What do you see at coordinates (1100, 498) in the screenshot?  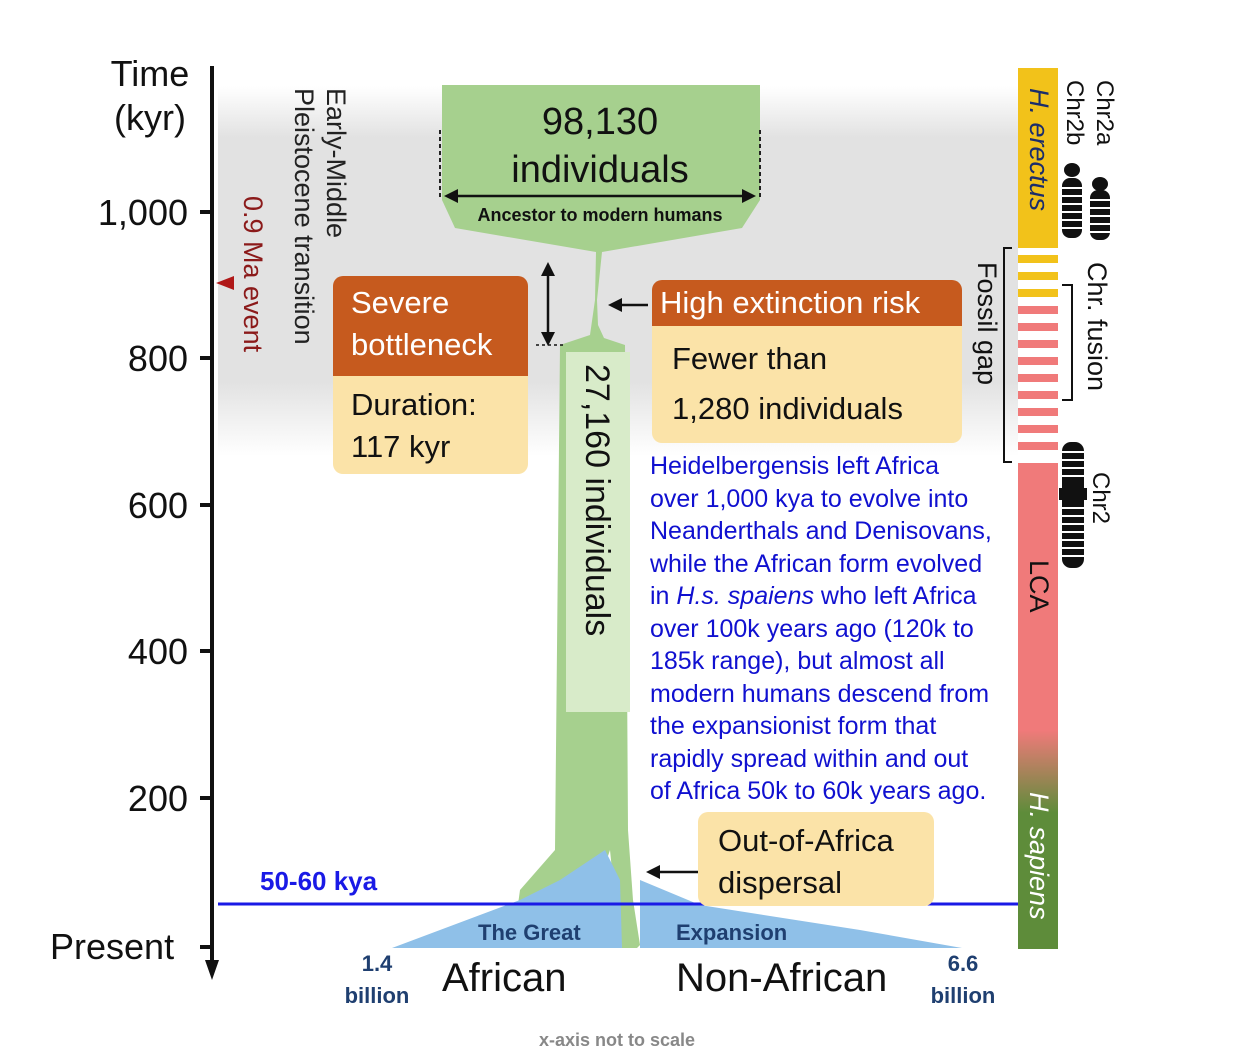 I see `chr2-label: Chr2` at bounding box center [1100, 498].